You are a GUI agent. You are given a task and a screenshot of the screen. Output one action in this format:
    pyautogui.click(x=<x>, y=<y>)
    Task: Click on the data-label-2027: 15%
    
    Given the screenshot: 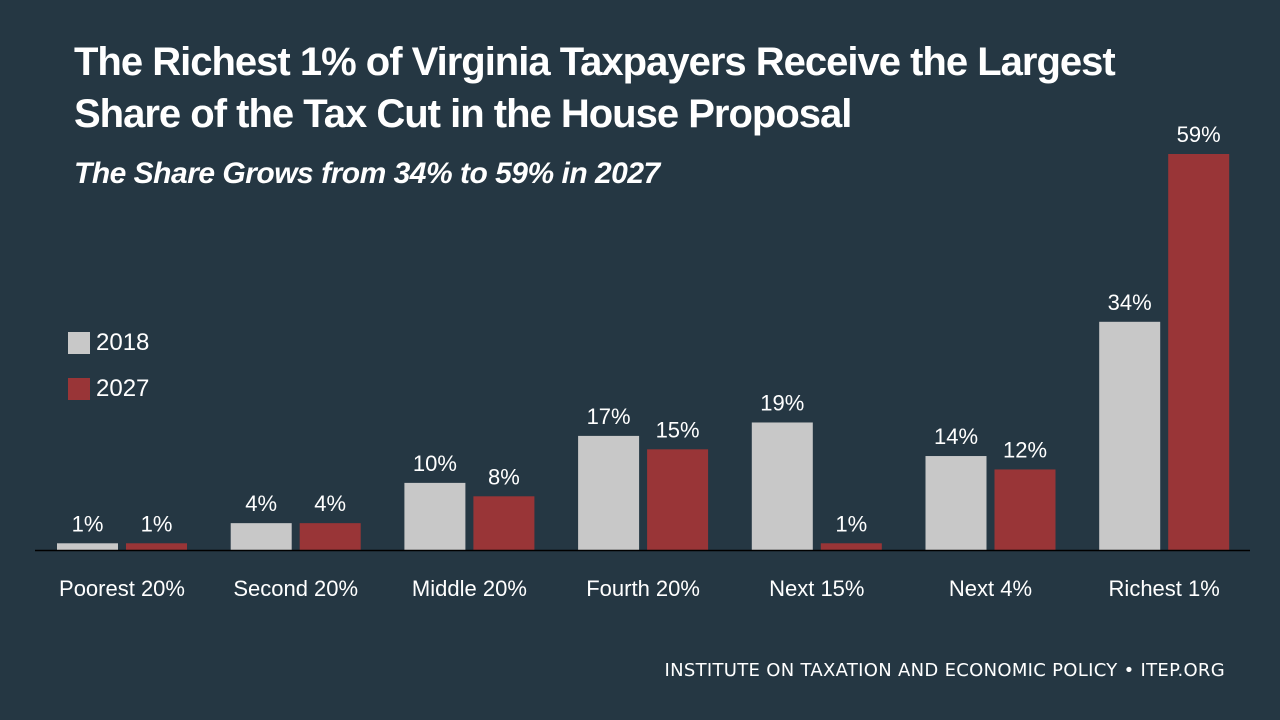 What is the action you would take?
    pyautogui.click(x=678, y=429)
    